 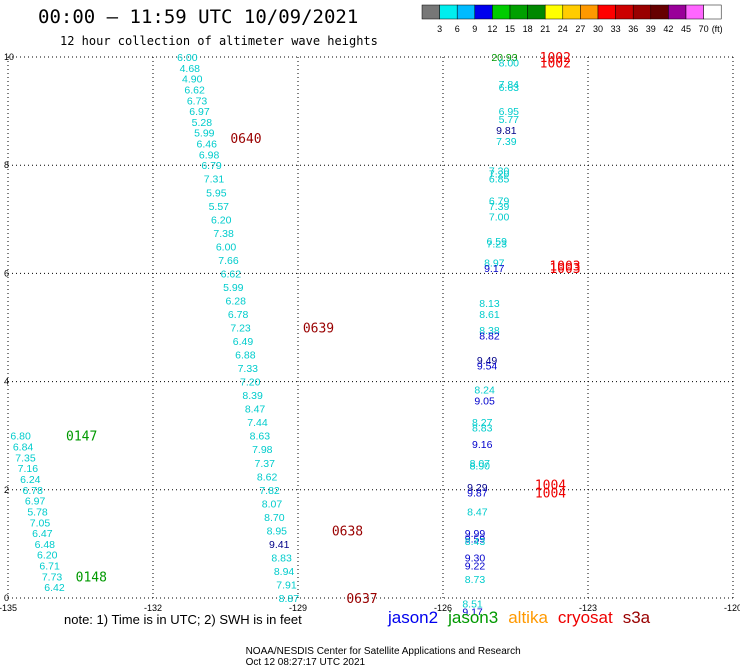 I want to click on wave-height-point: 7.16, so click(x=28, y=469).